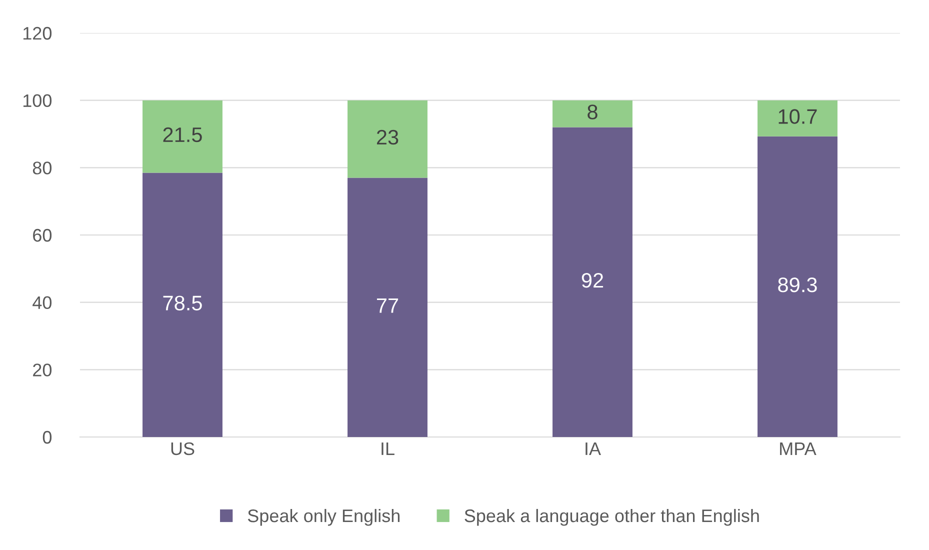  What do you see at coordinates (47, 437) in the screenshot?
I see `y-tick-label: 0` at bounding box center [47, 437].